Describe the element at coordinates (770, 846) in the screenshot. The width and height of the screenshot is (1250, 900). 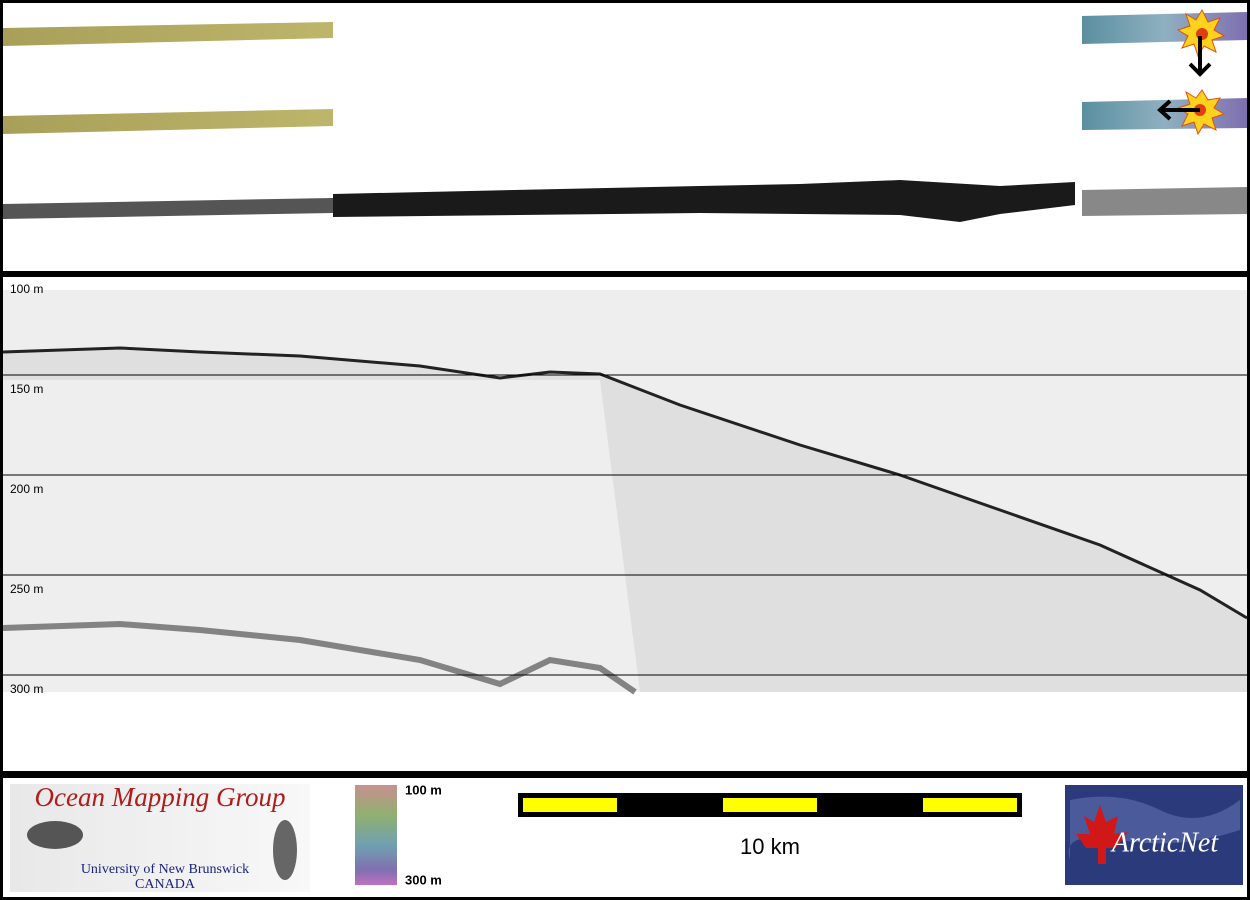
I see `scale-label: 10 km` at that location.